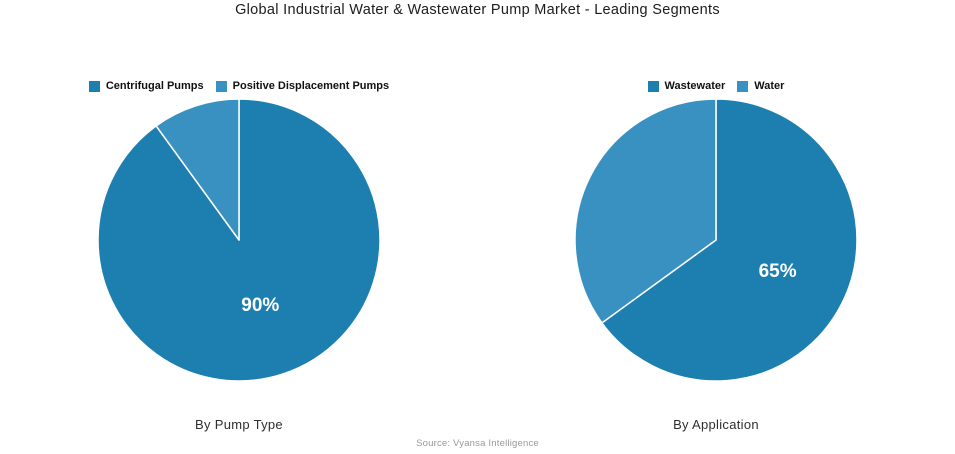 Image resolution: width=955 pixels, height=454 pixels. I want to click on legend-application: Wastewater Water, so click(716, 86).